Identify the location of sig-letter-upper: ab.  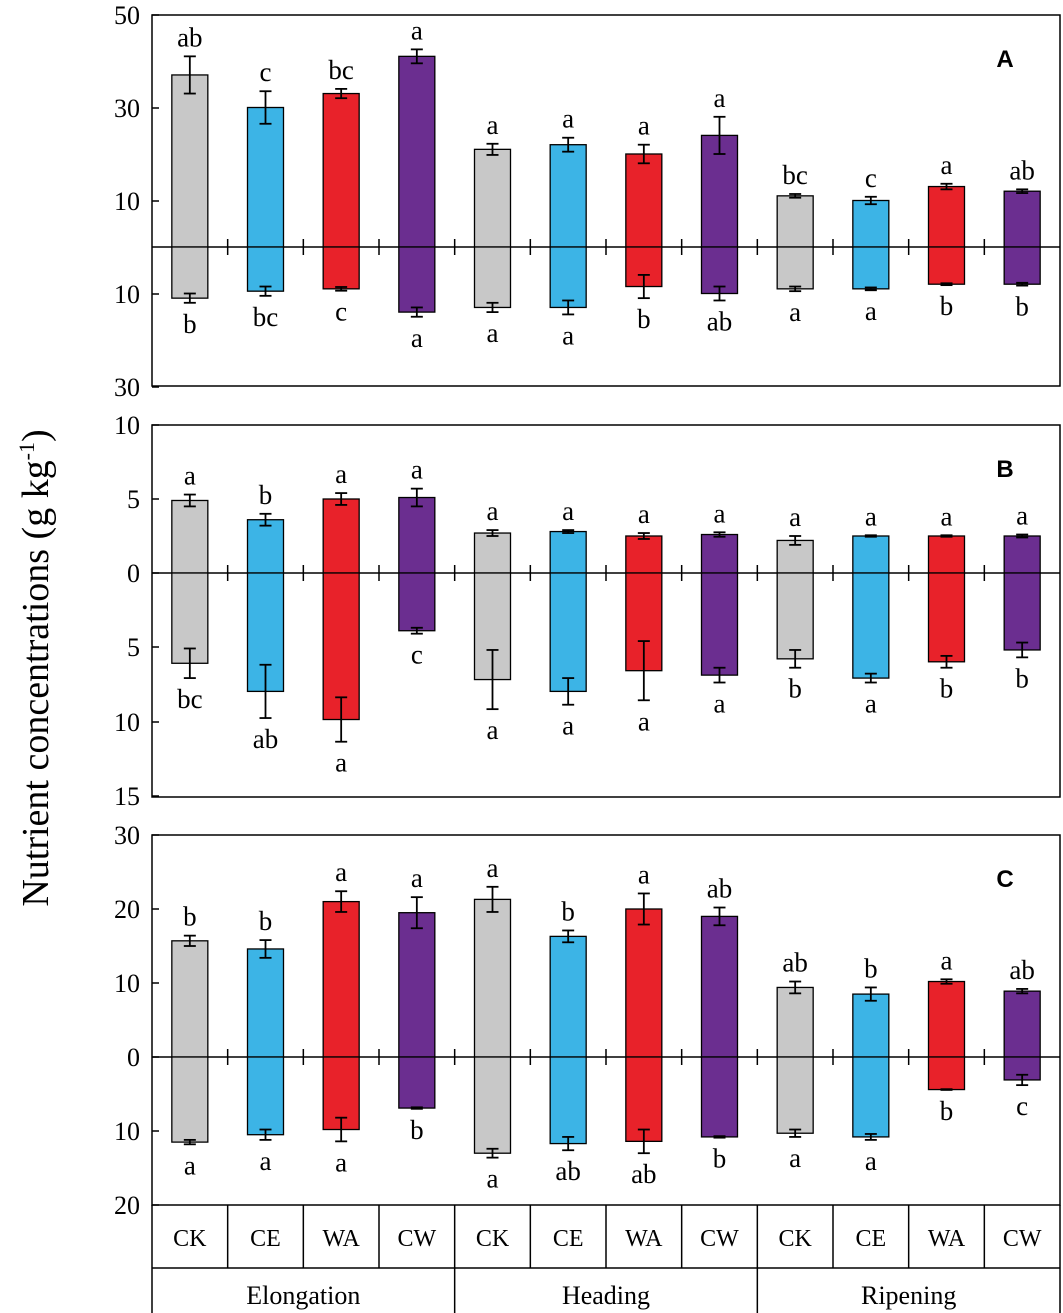
(189, 37).